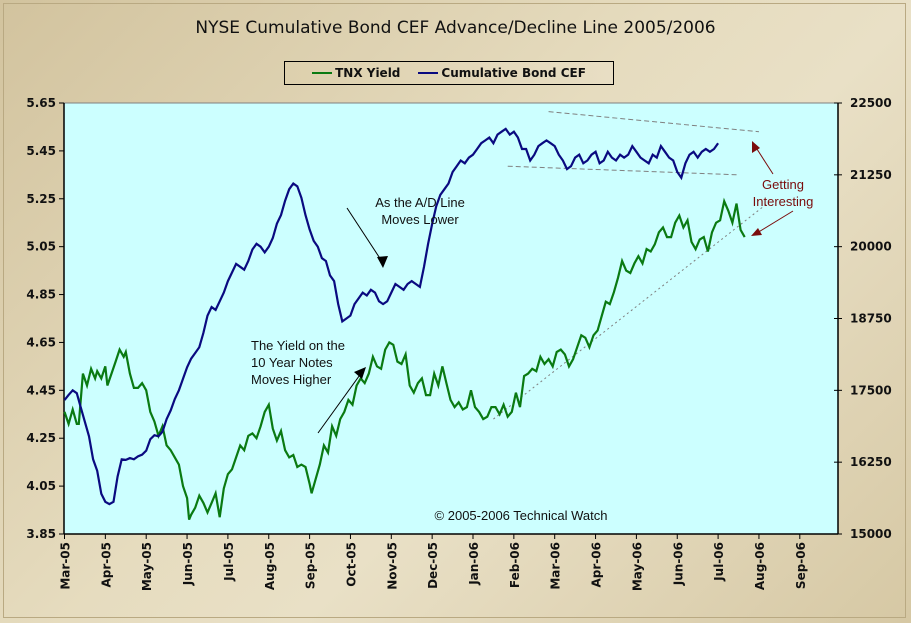  Describe the element at coordinates (513, 73) in the screenshot. I see `legend-label-cumulative-bond-cef: Cumulative Bond CEF` at that location.